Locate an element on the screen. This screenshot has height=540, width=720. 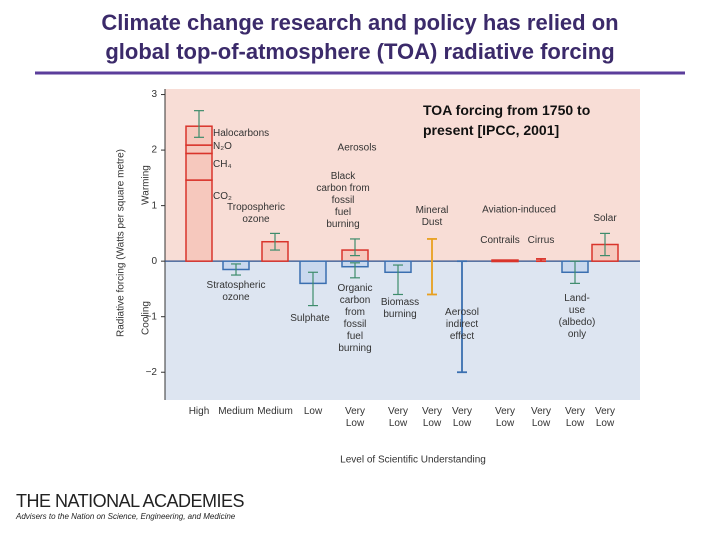
series-label: Aerosol indirect effect is located at coordinates (462, 324).